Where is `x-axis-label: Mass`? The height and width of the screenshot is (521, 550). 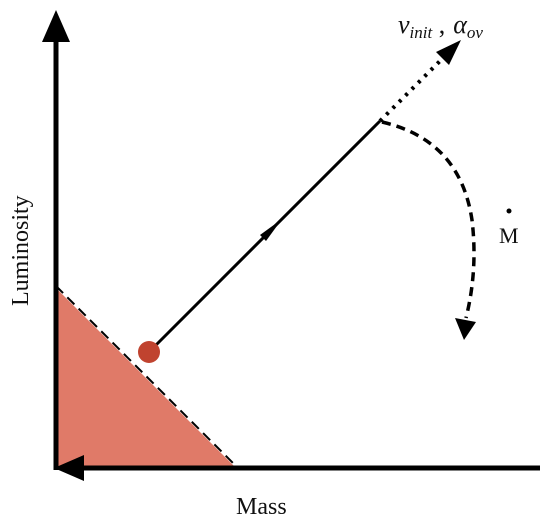
x-axis-label: Mass is located at coordinates (261, 507).